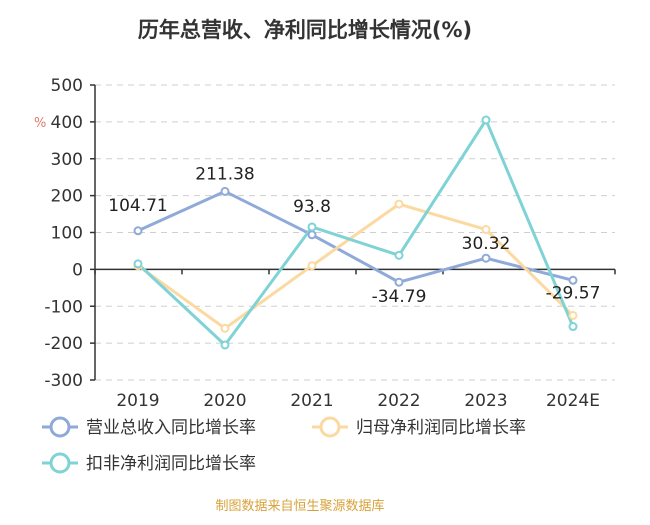  I want to click on x-tick-labels: 2019 2020 2021 2022 2023 2024E, so click(358, 401).